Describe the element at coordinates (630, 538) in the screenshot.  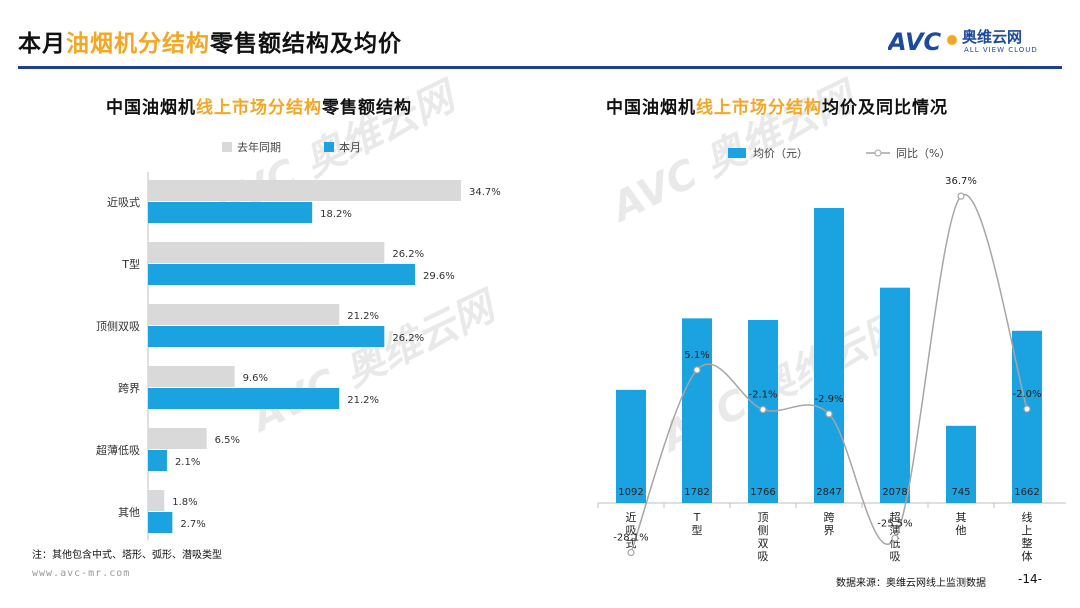
I see `yoy-label-0: -28.1%` at that location.